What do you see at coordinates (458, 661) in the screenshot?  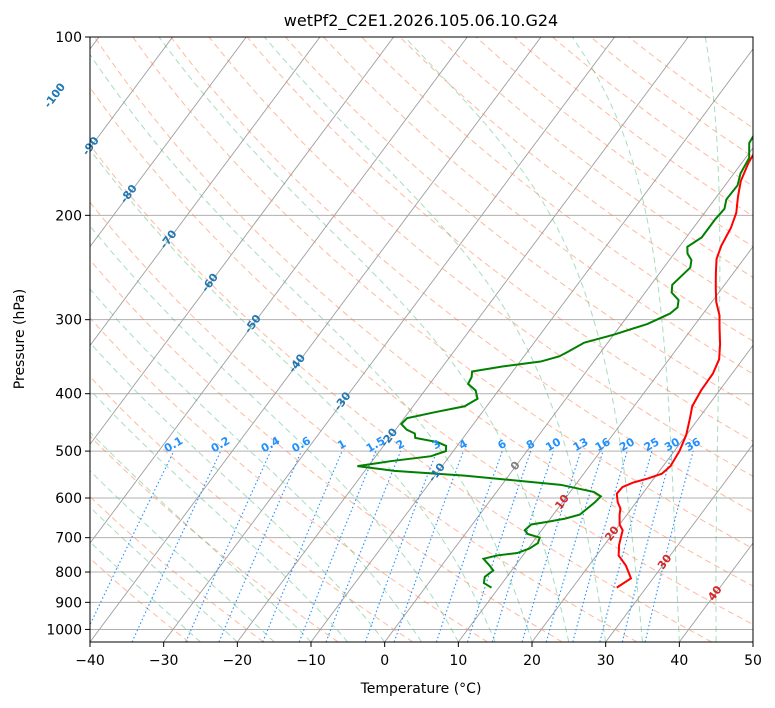 I see `x-tick-label: 10` at bounding box center [458, 661].